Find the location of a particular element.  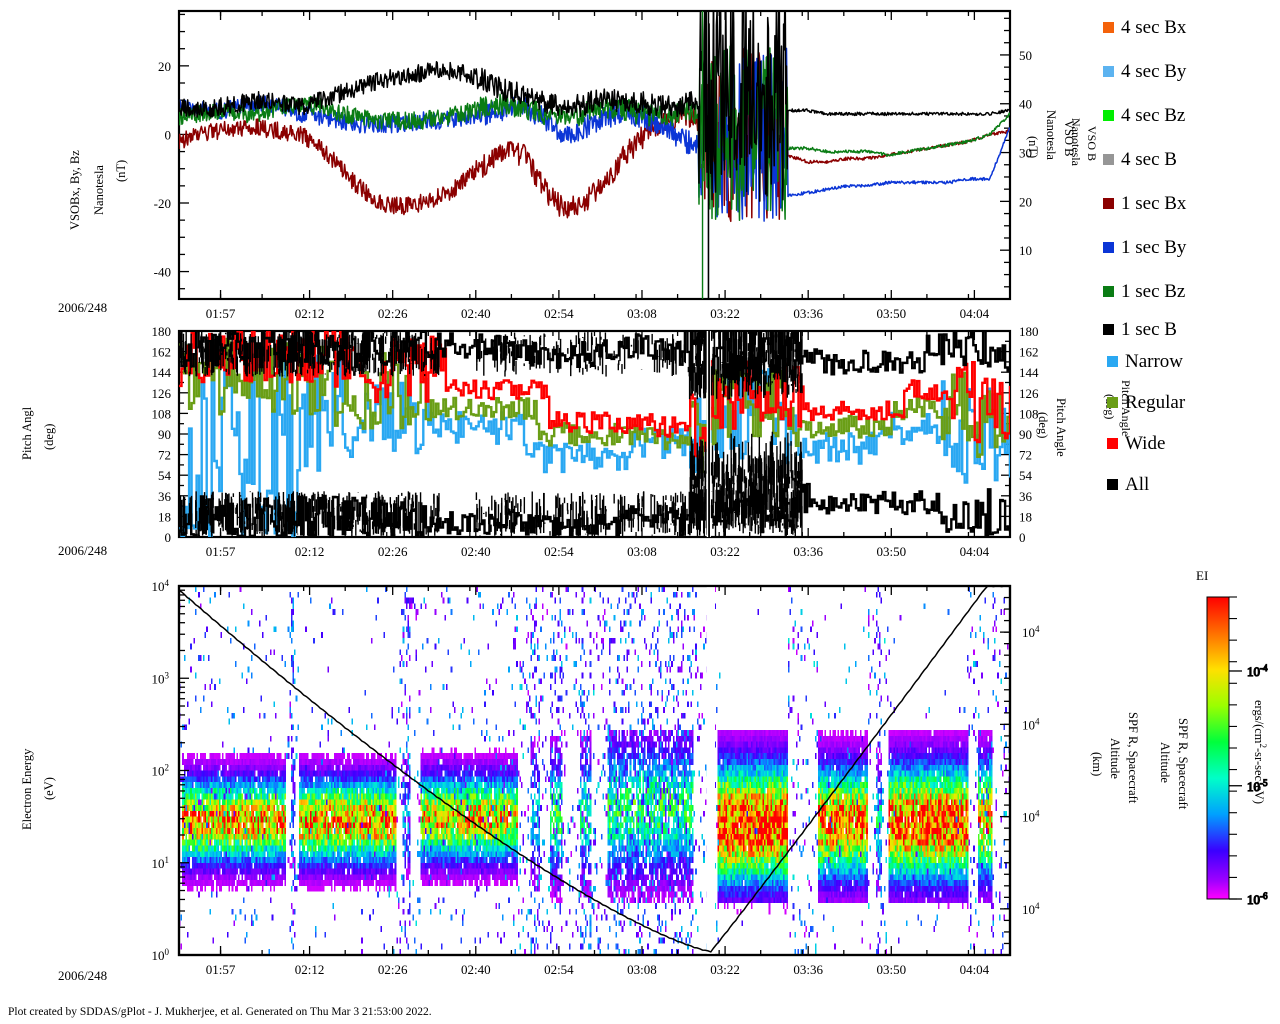

legend-item-regular: Regular is located at coordinates (1146, 402).